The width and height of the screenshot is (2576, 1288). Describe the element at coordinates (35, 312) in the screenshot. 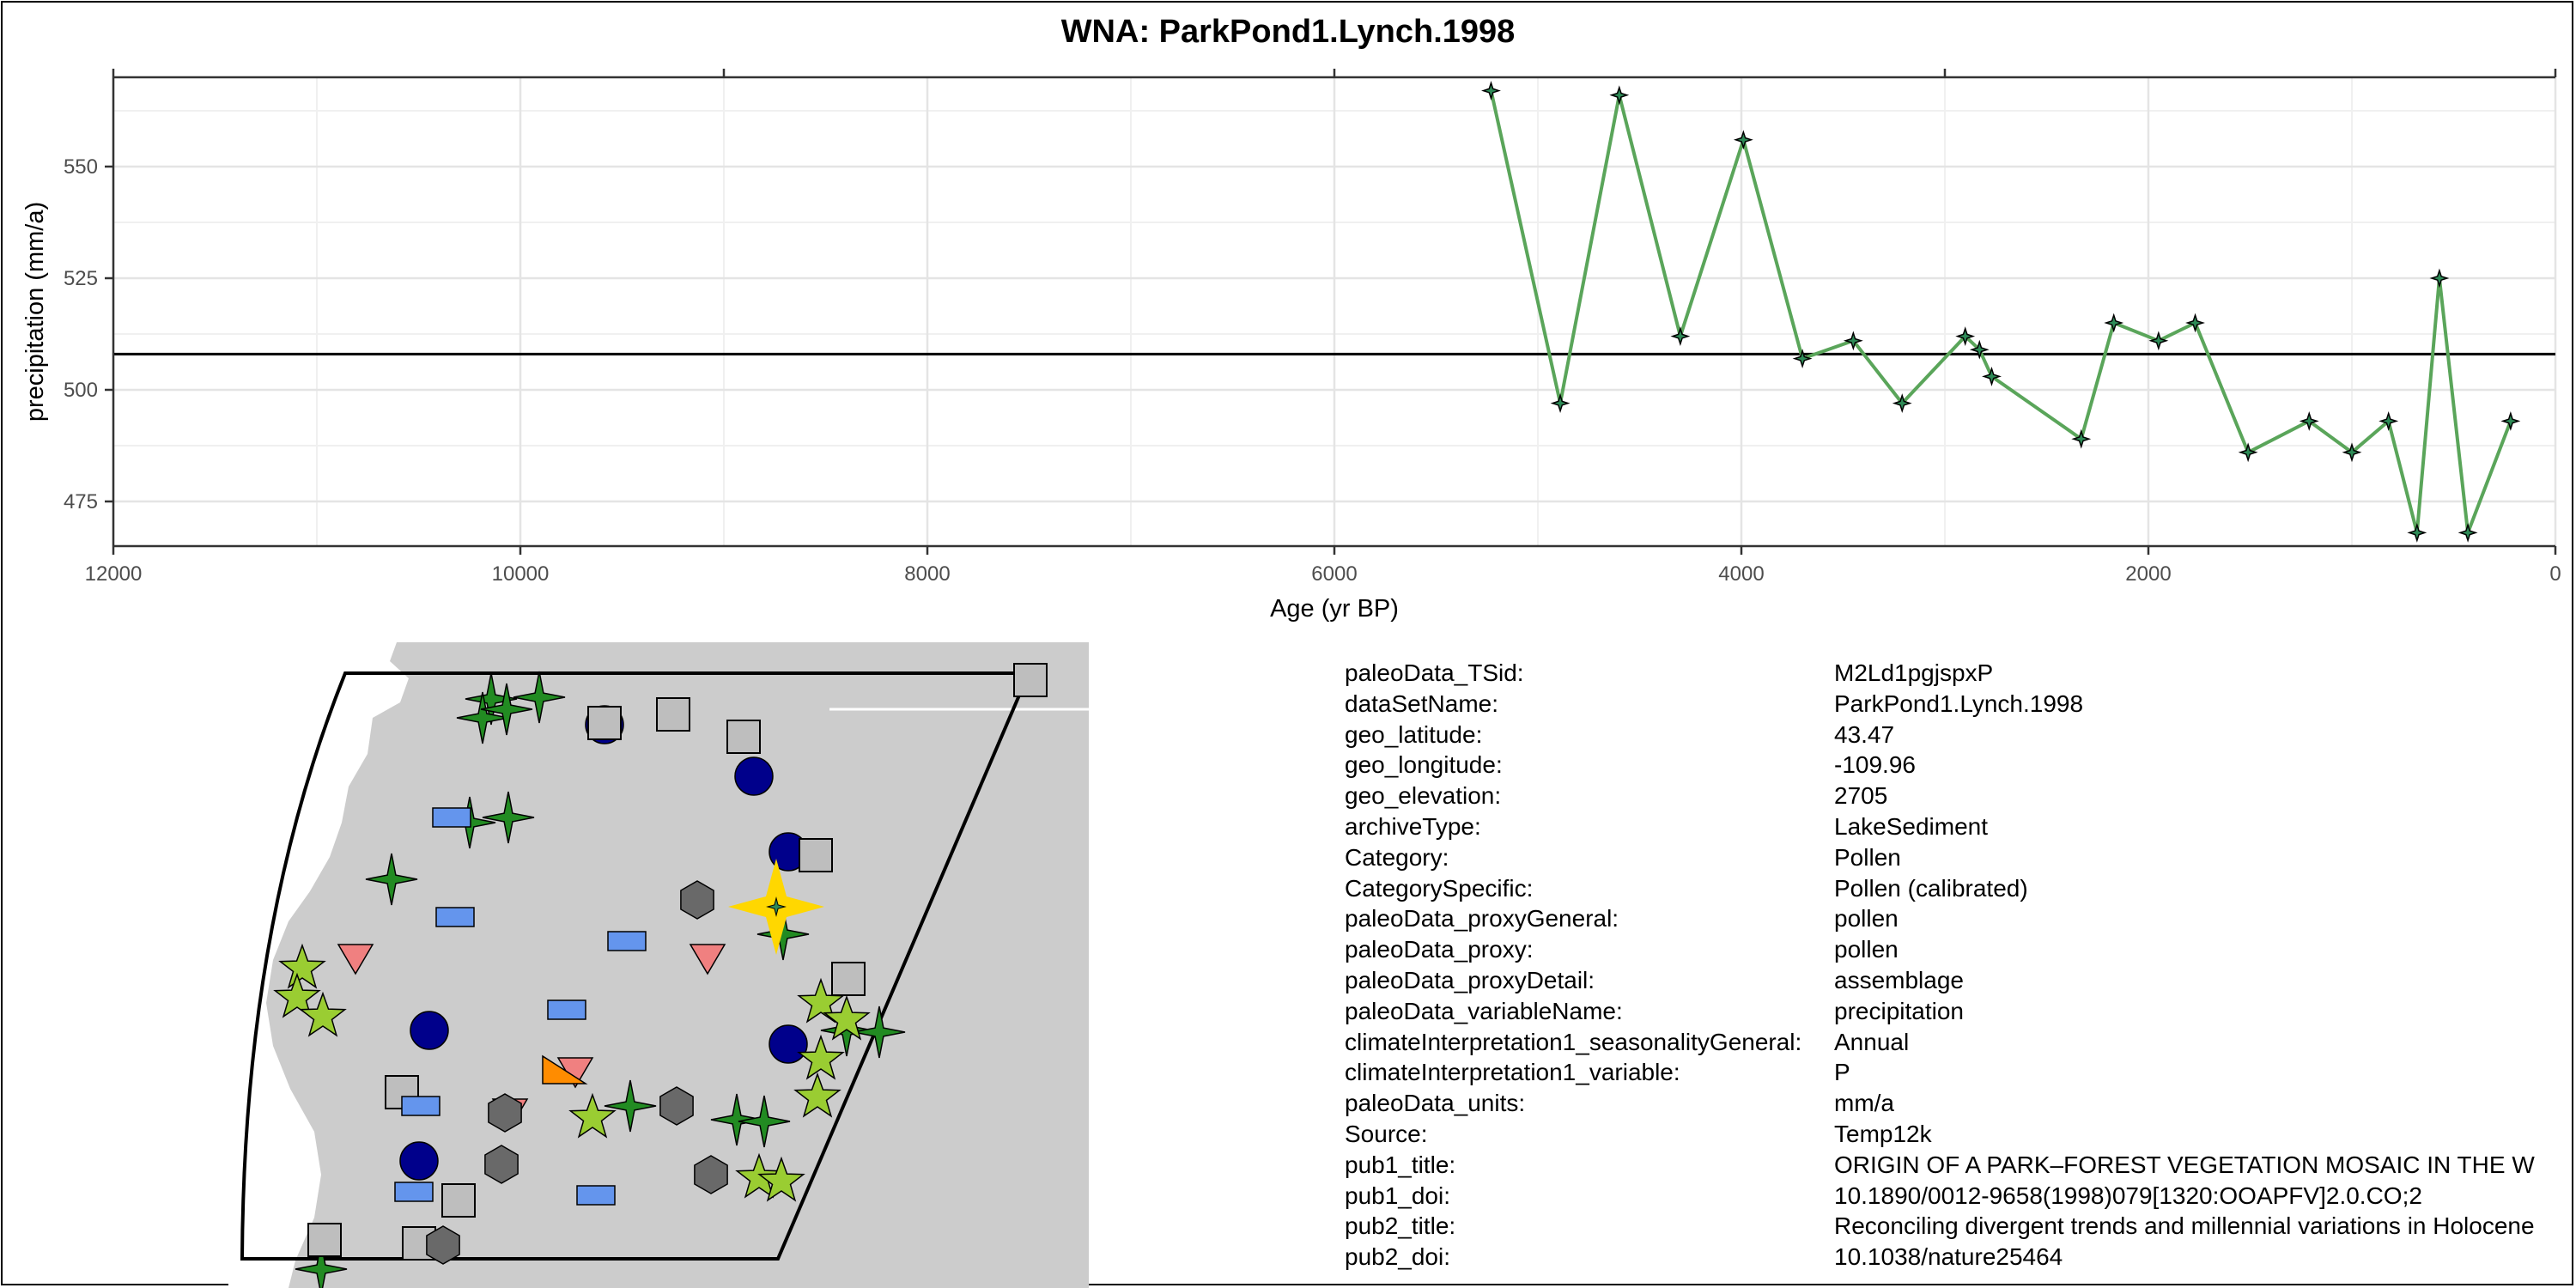

I see `y-axis-title: precipitation (mm/a)` at that location.